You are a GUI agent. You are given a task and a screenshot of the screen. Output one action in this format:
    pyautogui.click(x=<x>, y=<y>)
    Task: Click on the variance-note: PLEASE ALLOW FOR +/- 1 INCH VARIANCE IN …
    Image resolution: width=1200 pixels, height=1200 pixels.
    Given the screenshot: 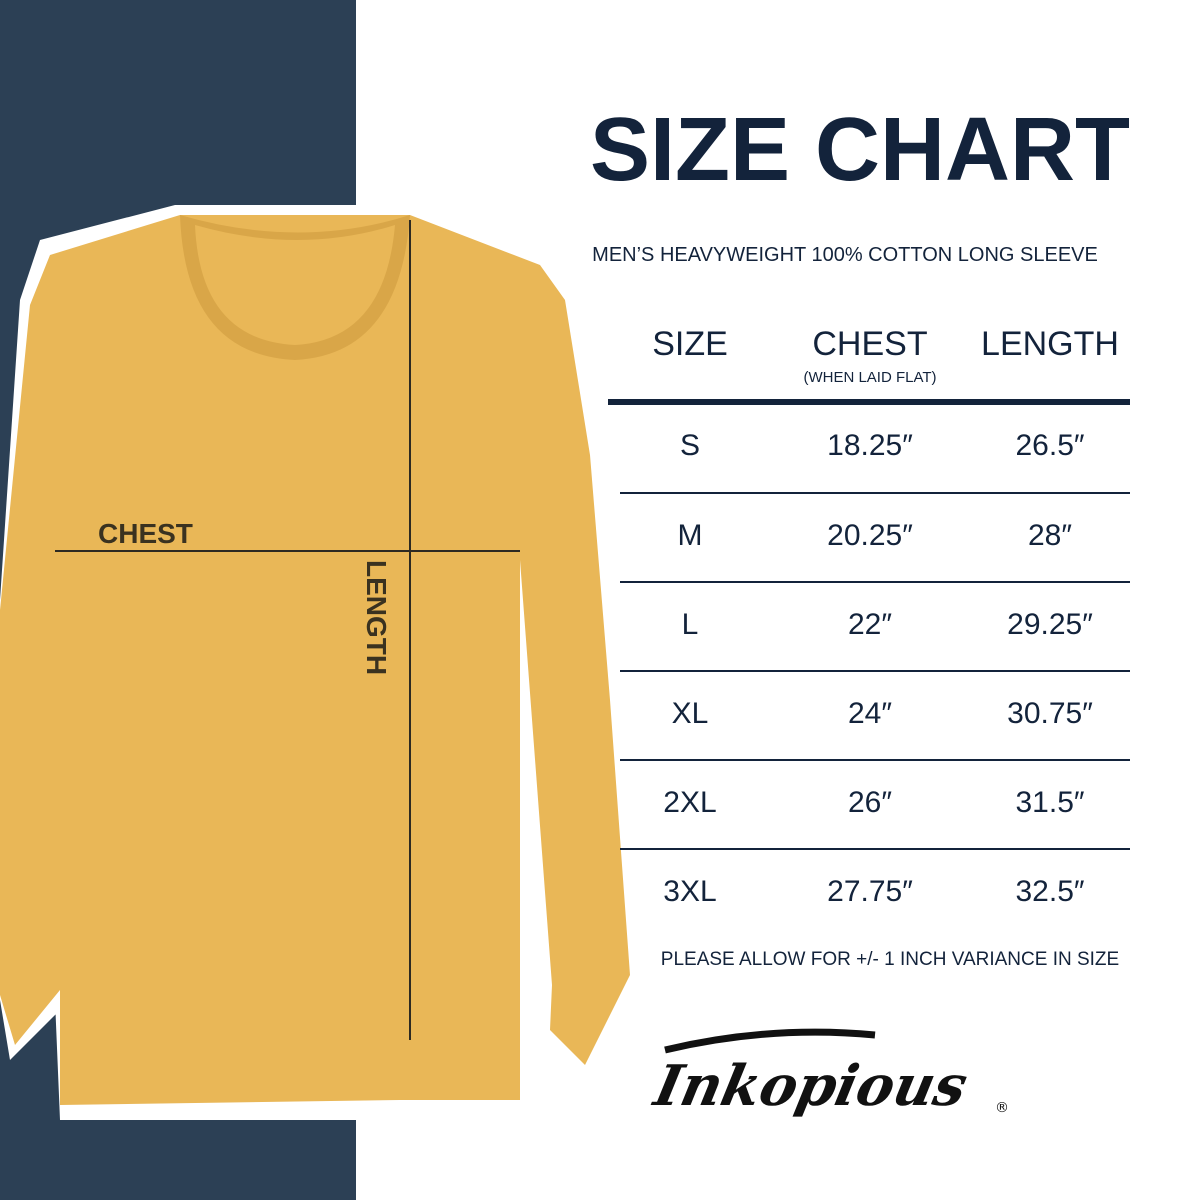 What is the action you would take?
    pyautogui.click(x=890, y=959)
    